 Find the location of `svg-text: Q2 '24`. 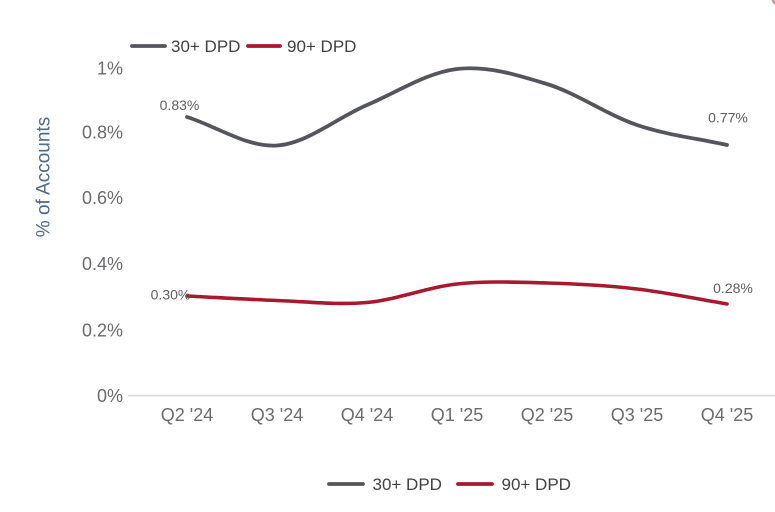

svg-text: Q2 '24 is located at coordinates (187, 415).